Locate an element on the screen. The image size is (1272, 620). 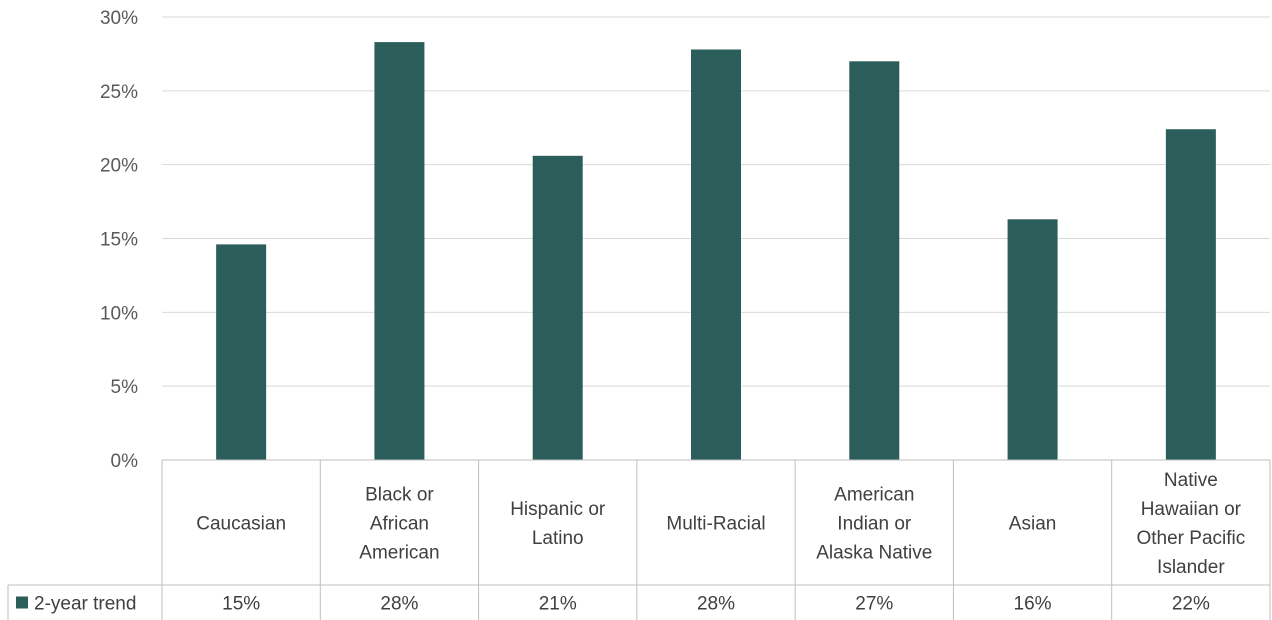
y-tick-label: 25% is located at coordinates (119, 92).